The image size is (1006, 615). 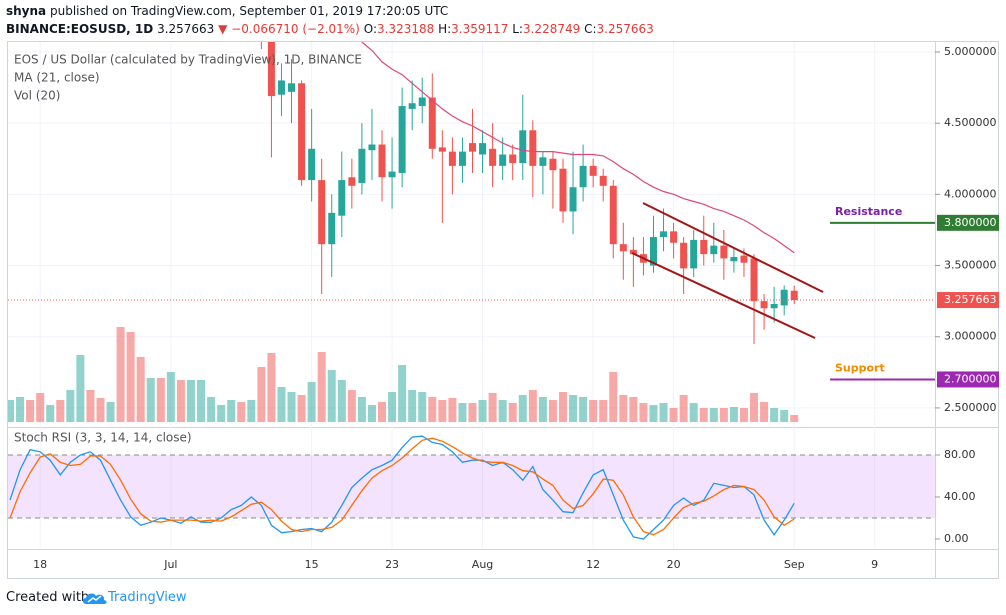 I want to click on o-label: O:, so click(x=370, y=29).